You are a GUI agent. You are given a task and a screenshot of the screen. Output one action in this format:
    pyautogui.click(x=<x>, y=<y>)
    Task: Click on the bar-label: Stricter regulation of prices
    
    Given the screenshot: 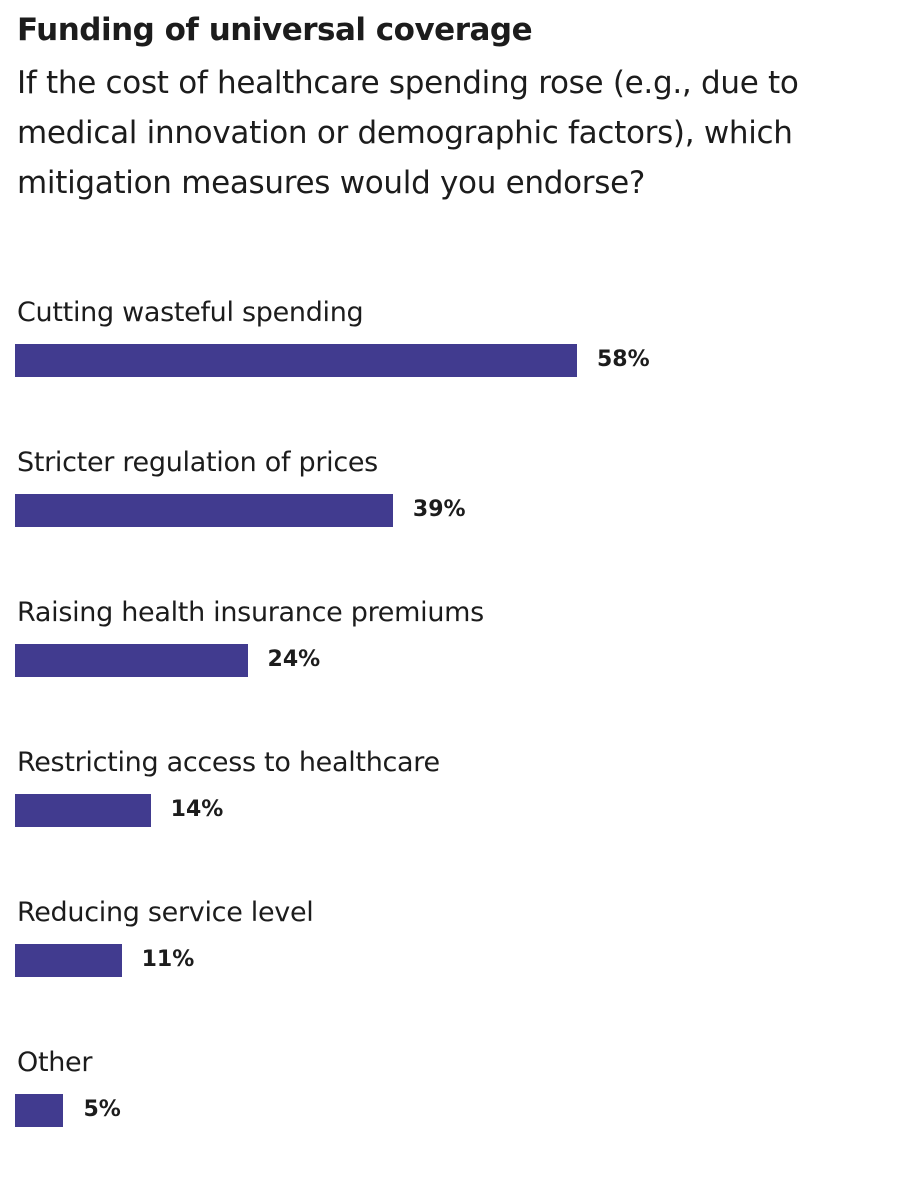 What is the action you would take?
    pyautogui.click(x=197, y=462)
    